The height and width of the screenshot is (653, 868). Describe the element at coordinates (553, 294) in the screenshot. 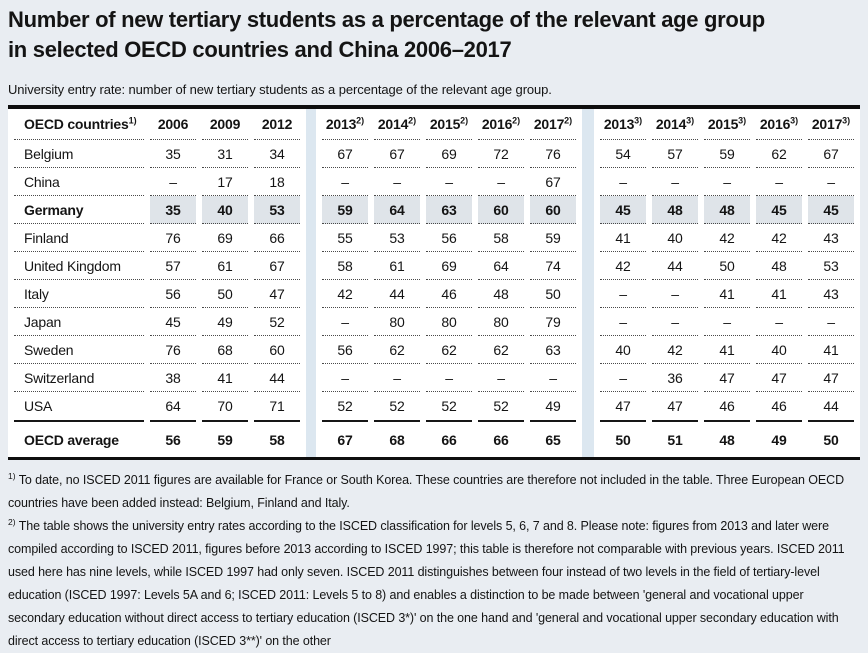

I see `value-cell: 50` at that location.